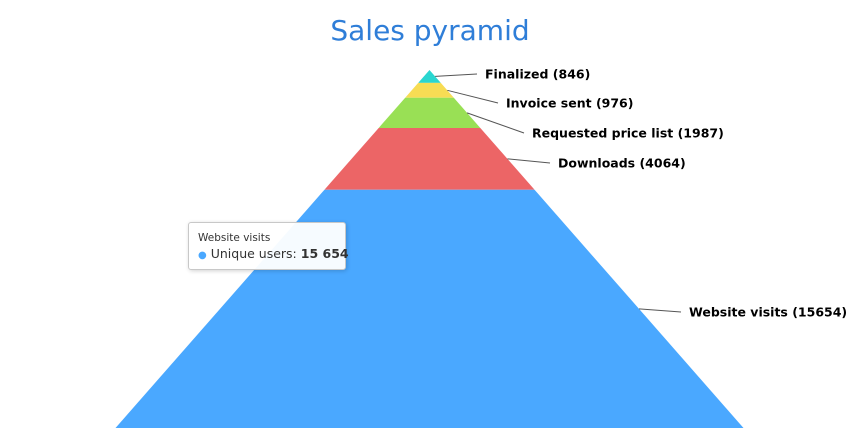 The height and width of the screenshot is (440, 860). What do you see at coordinates (234, 238) in the screenshot?
I see `tooltip-header: Website visits` at bounding box center [234, 238].